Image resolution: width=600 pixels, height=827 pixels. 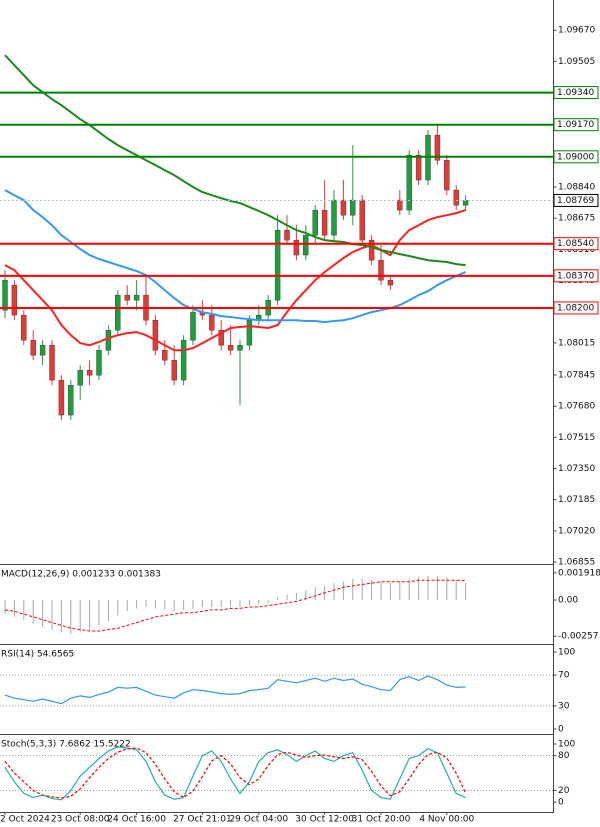 What do you see at coordinates (25, 820) in the screenshot?
I see `x-tick-label: 2 Oct 2024` at bounding box center [25, 820].